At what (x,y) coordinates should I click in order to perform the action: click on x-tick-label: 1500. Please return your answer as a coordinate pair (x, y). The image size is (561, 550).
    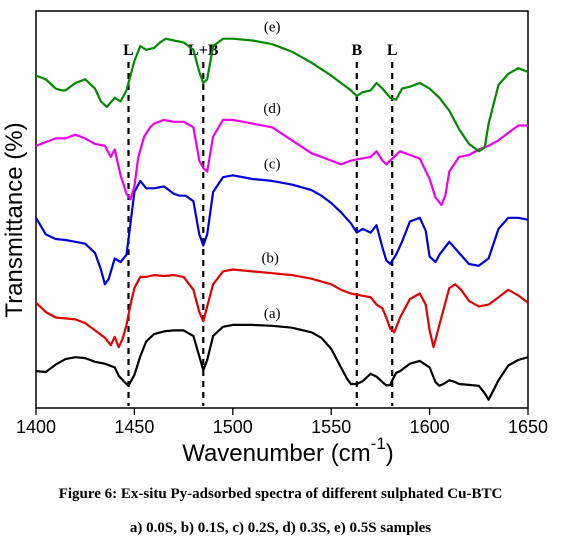
    Looking at the image, I should click on (233, 427).